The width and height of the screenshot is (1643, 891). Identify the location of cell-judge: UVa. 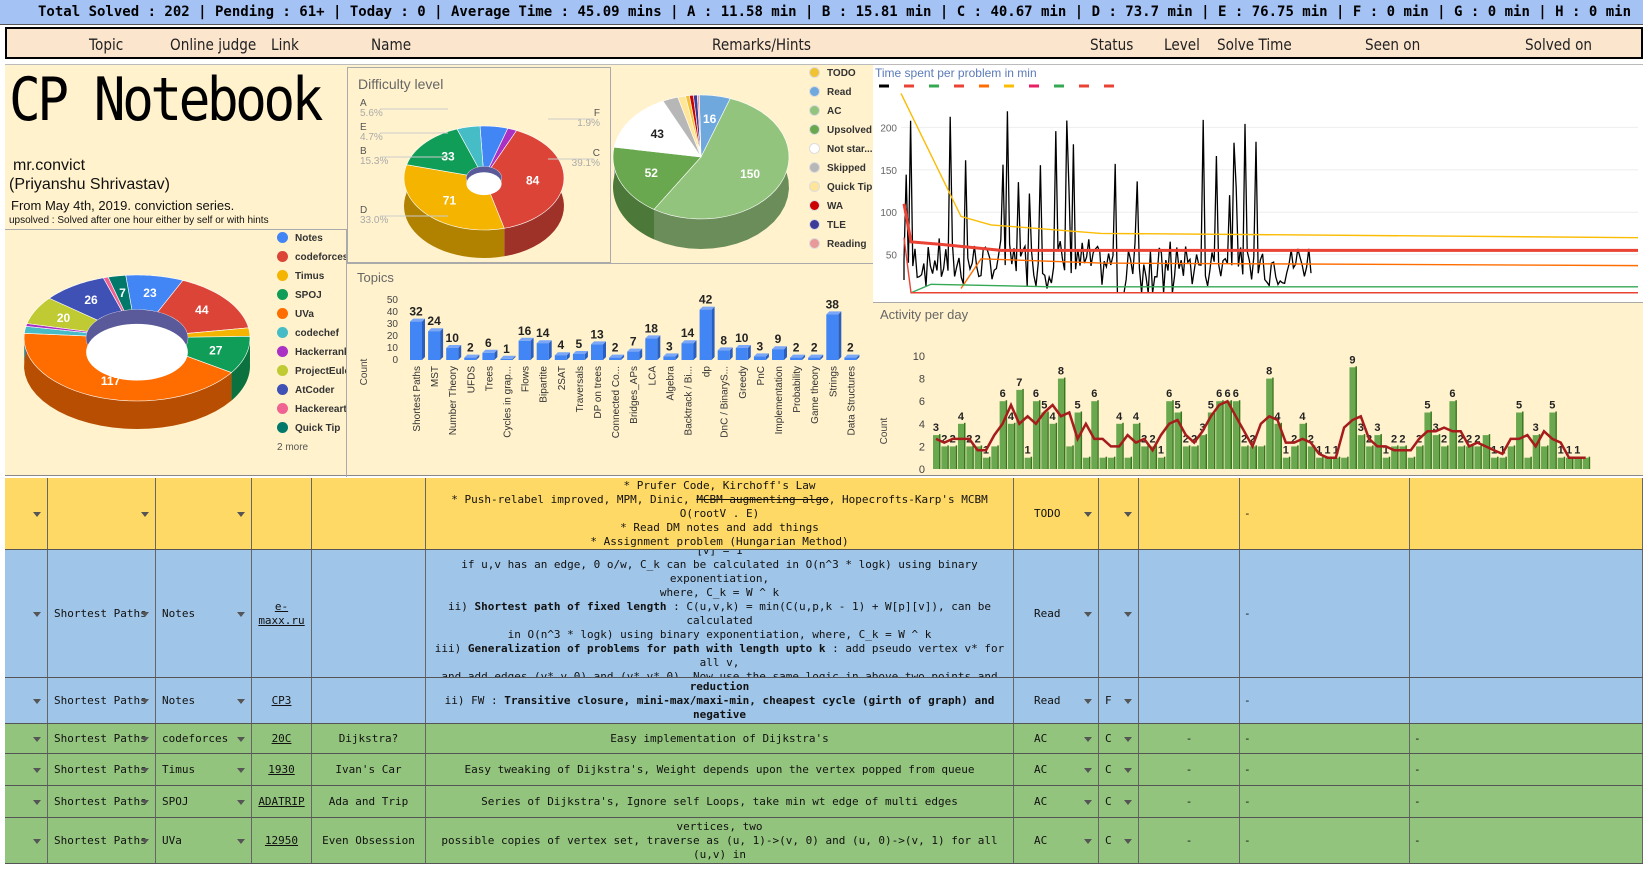
(204, 840).